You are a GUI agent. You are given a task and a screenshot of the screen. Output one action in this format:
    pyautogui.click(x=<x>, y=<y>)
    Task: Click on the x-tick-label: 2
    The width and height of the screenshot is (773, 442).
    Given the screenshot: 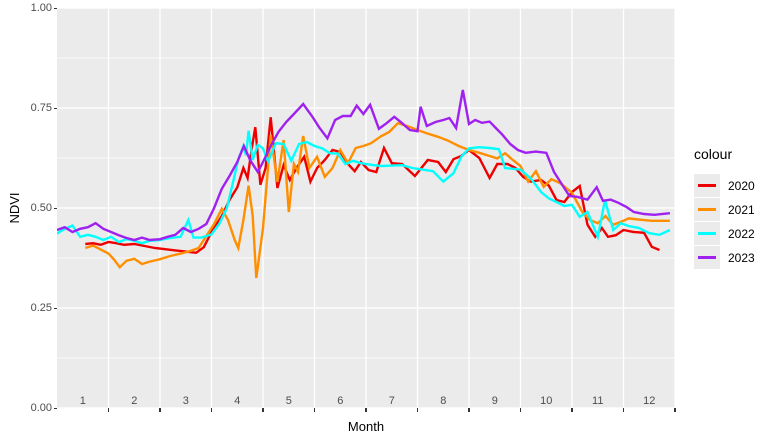 What is the action you would take?
    pyautogui.click(x=134, y=401)
    